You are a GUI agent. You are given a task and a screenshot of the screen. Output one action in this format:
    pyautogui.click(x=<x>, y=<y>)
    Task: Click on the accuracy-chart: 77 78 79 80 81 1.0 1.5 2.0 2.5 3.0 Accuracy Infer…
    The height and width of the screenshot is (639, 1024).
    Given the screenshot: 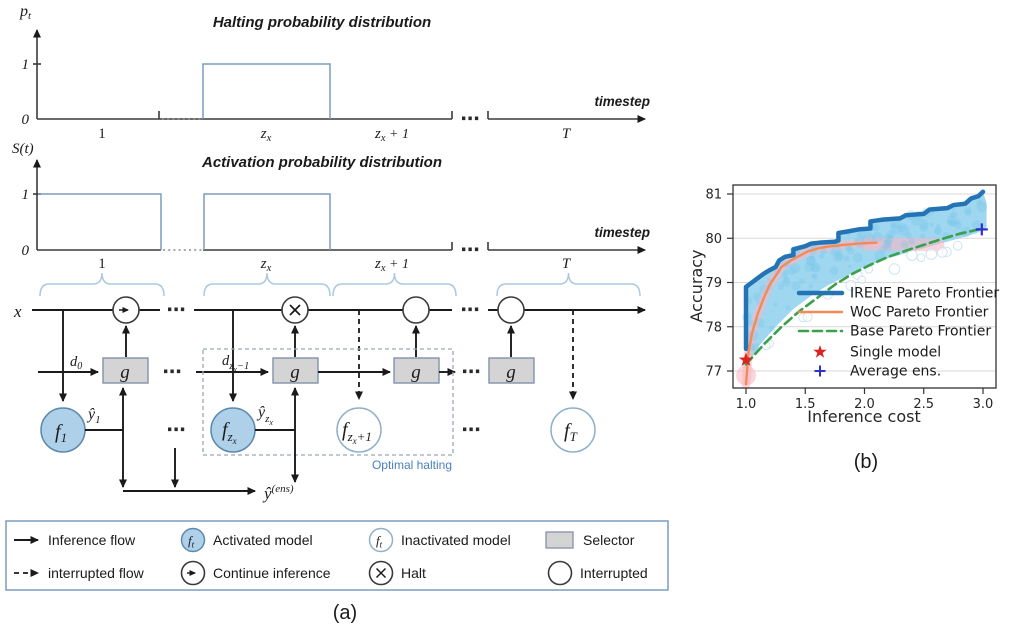 What is the action you would take?
    pyautogui.click(x=843, y=305)
    